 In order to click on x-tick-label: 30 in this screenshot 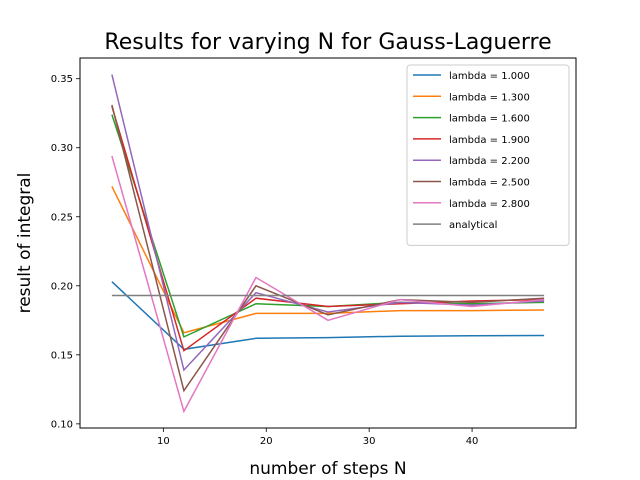, I will do `click(369, 441)`.